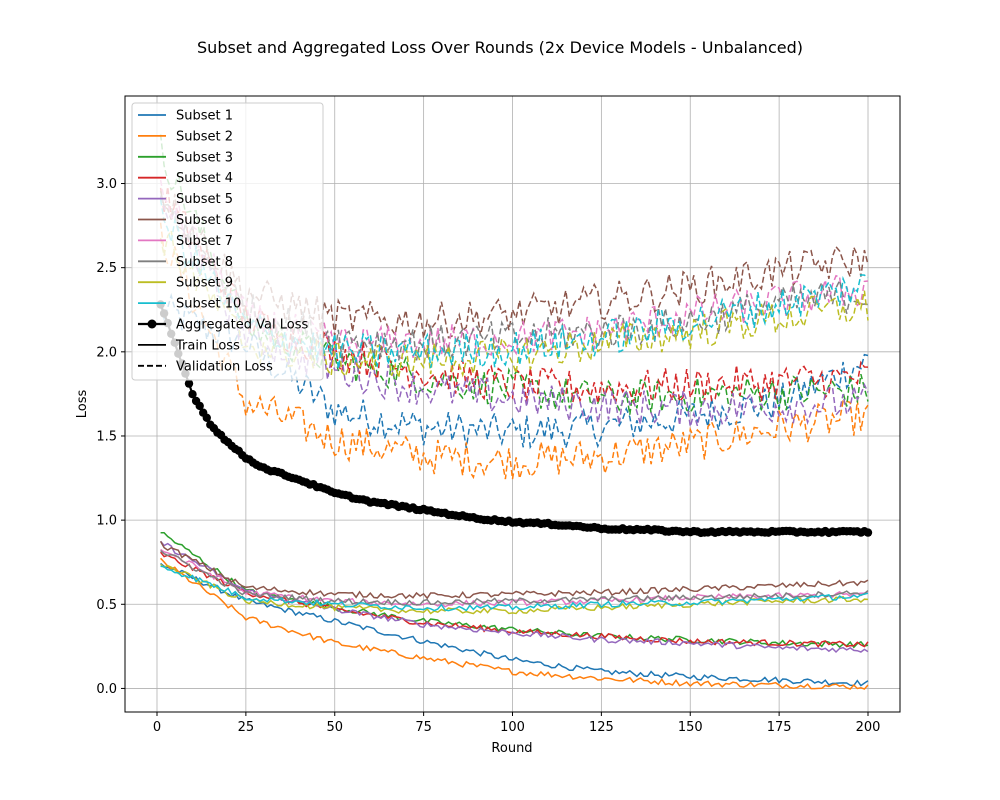 The height and width of the screenshot is (800, 1000). What do you see at coordinates (246, 727) in the screenshot?
I see `x-tick-label: 25` at bounding box center [246, 727].